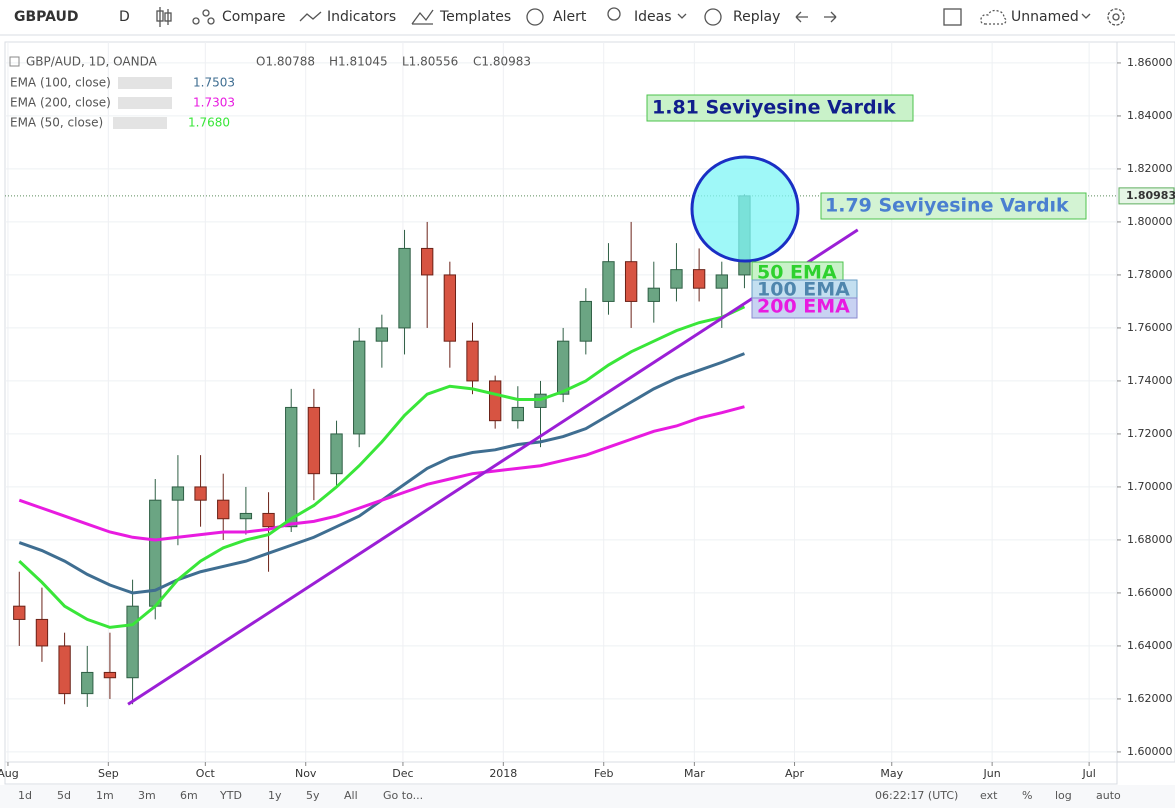 This screenshot has width=1175, height=808. Describe the element at coordinates (1150, 327) in the screenshot. I see `y-tick-label: 1.76000` at that location.